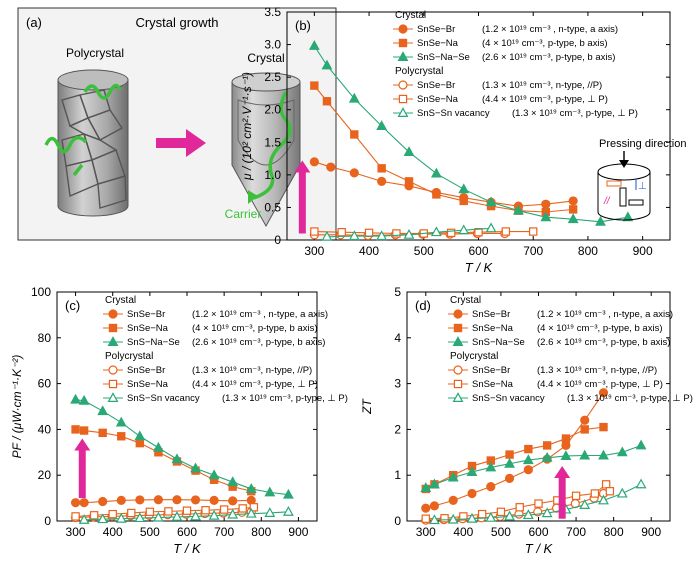 Image resolution: width=700 pixels, height=566 pixels. Describe the element at coordinates (45, 338) in the screenshot. I see `y-tick-label: 80` at that location.